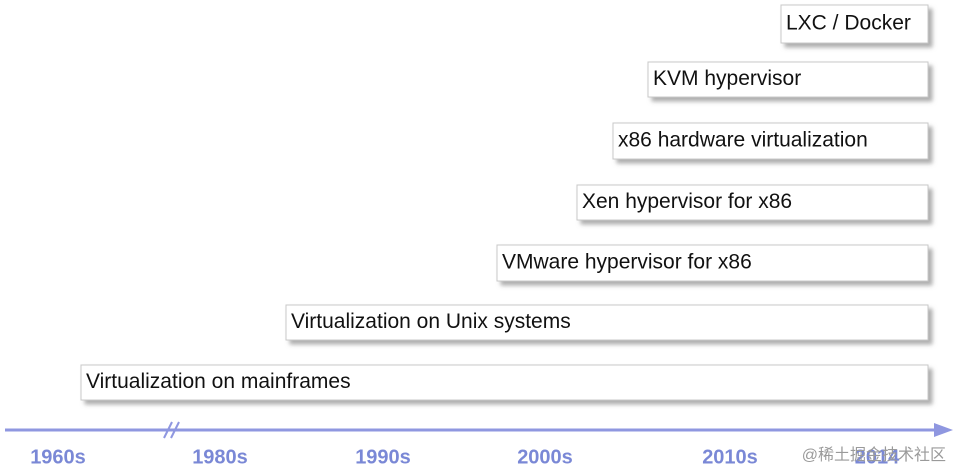  I want to click on bar-label: Virtualization on Unix systems, so click(431, 321).